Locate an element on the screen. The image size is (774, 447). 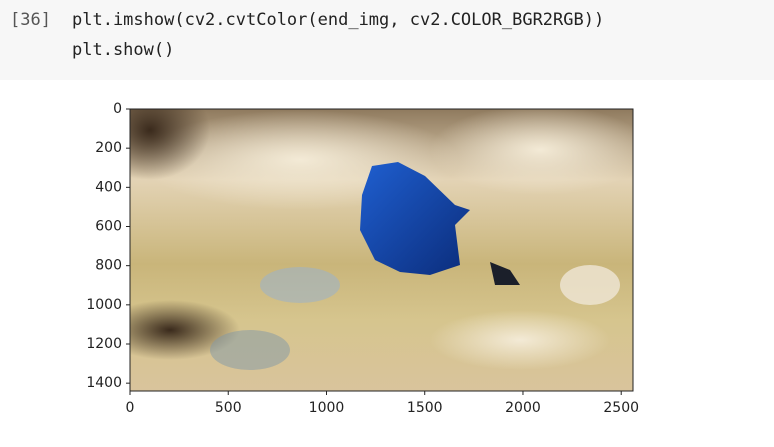
cell-prompt: [36] is located at coordinates (30, 20).